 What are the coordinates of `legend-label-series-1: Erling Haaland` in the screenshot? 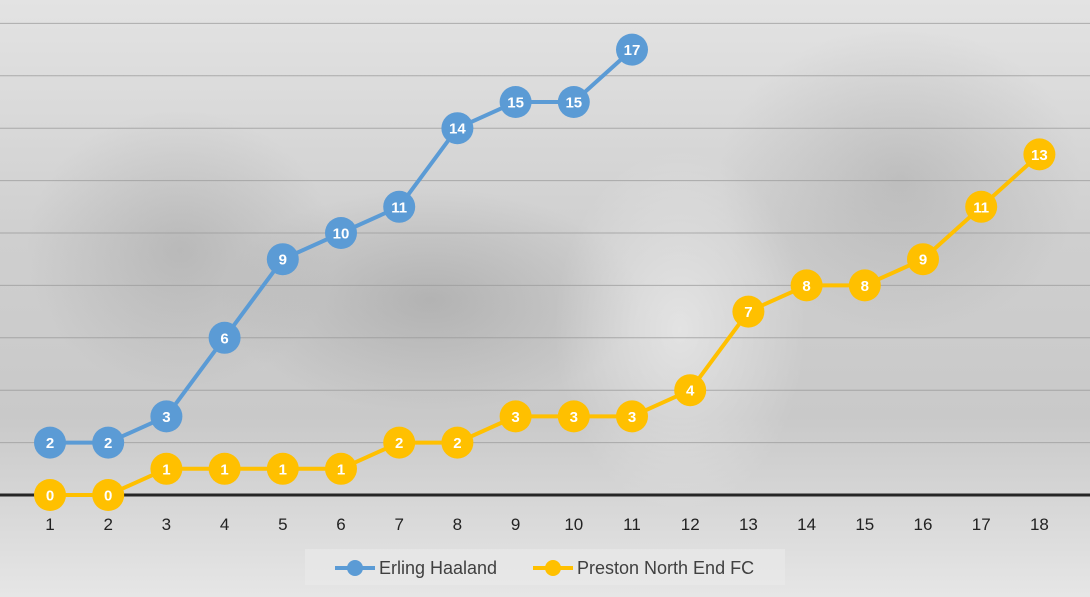 It's located at (438, 567).